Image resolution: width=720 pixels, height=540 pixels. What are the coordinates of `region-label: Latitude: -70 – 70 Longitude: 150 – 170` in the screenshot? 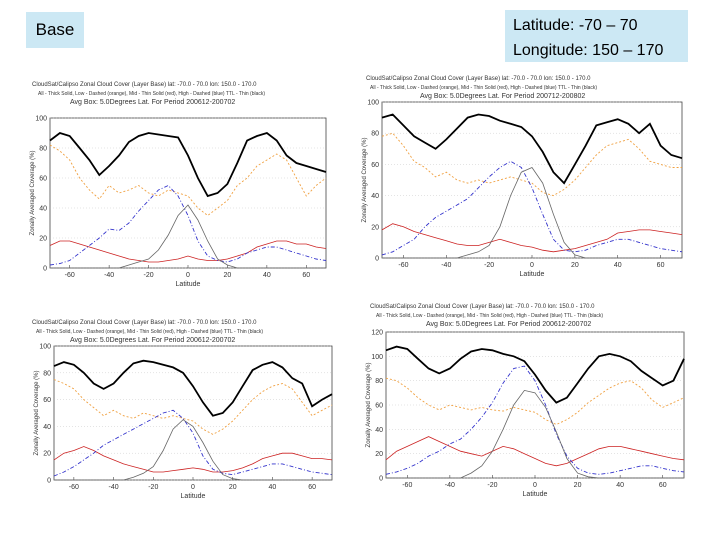 It's located at (596, 36).